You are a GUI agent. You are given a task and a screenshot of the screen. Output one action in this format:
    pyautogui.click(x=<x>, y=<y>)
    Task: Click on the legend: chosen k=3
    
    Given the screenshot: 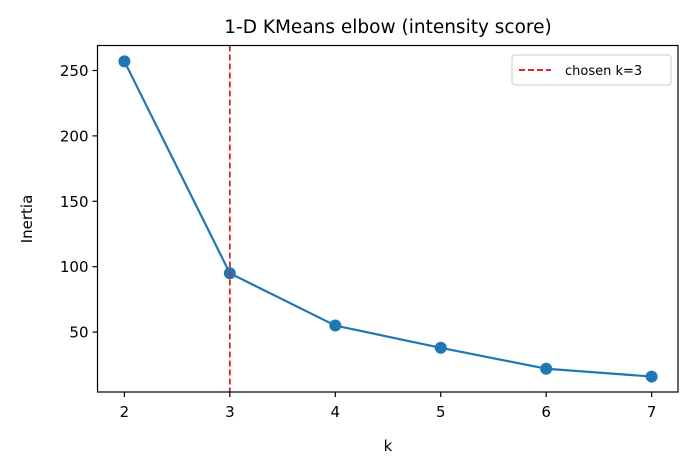 What is the action you would take?
    pyautogui.click(x=591, y=70)
    